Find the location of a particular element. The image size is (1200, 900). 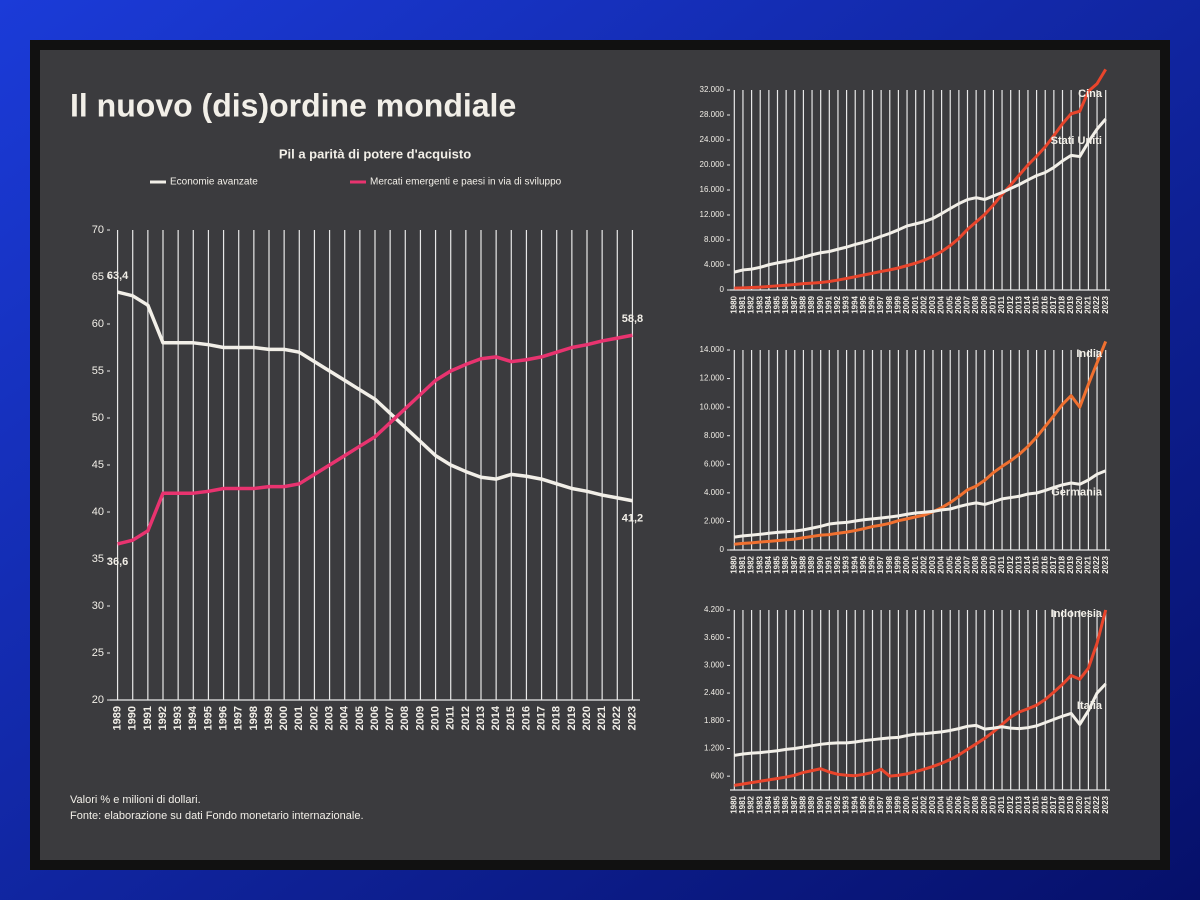

x-tick-label: 2002 is located at coordinates (923, 564).